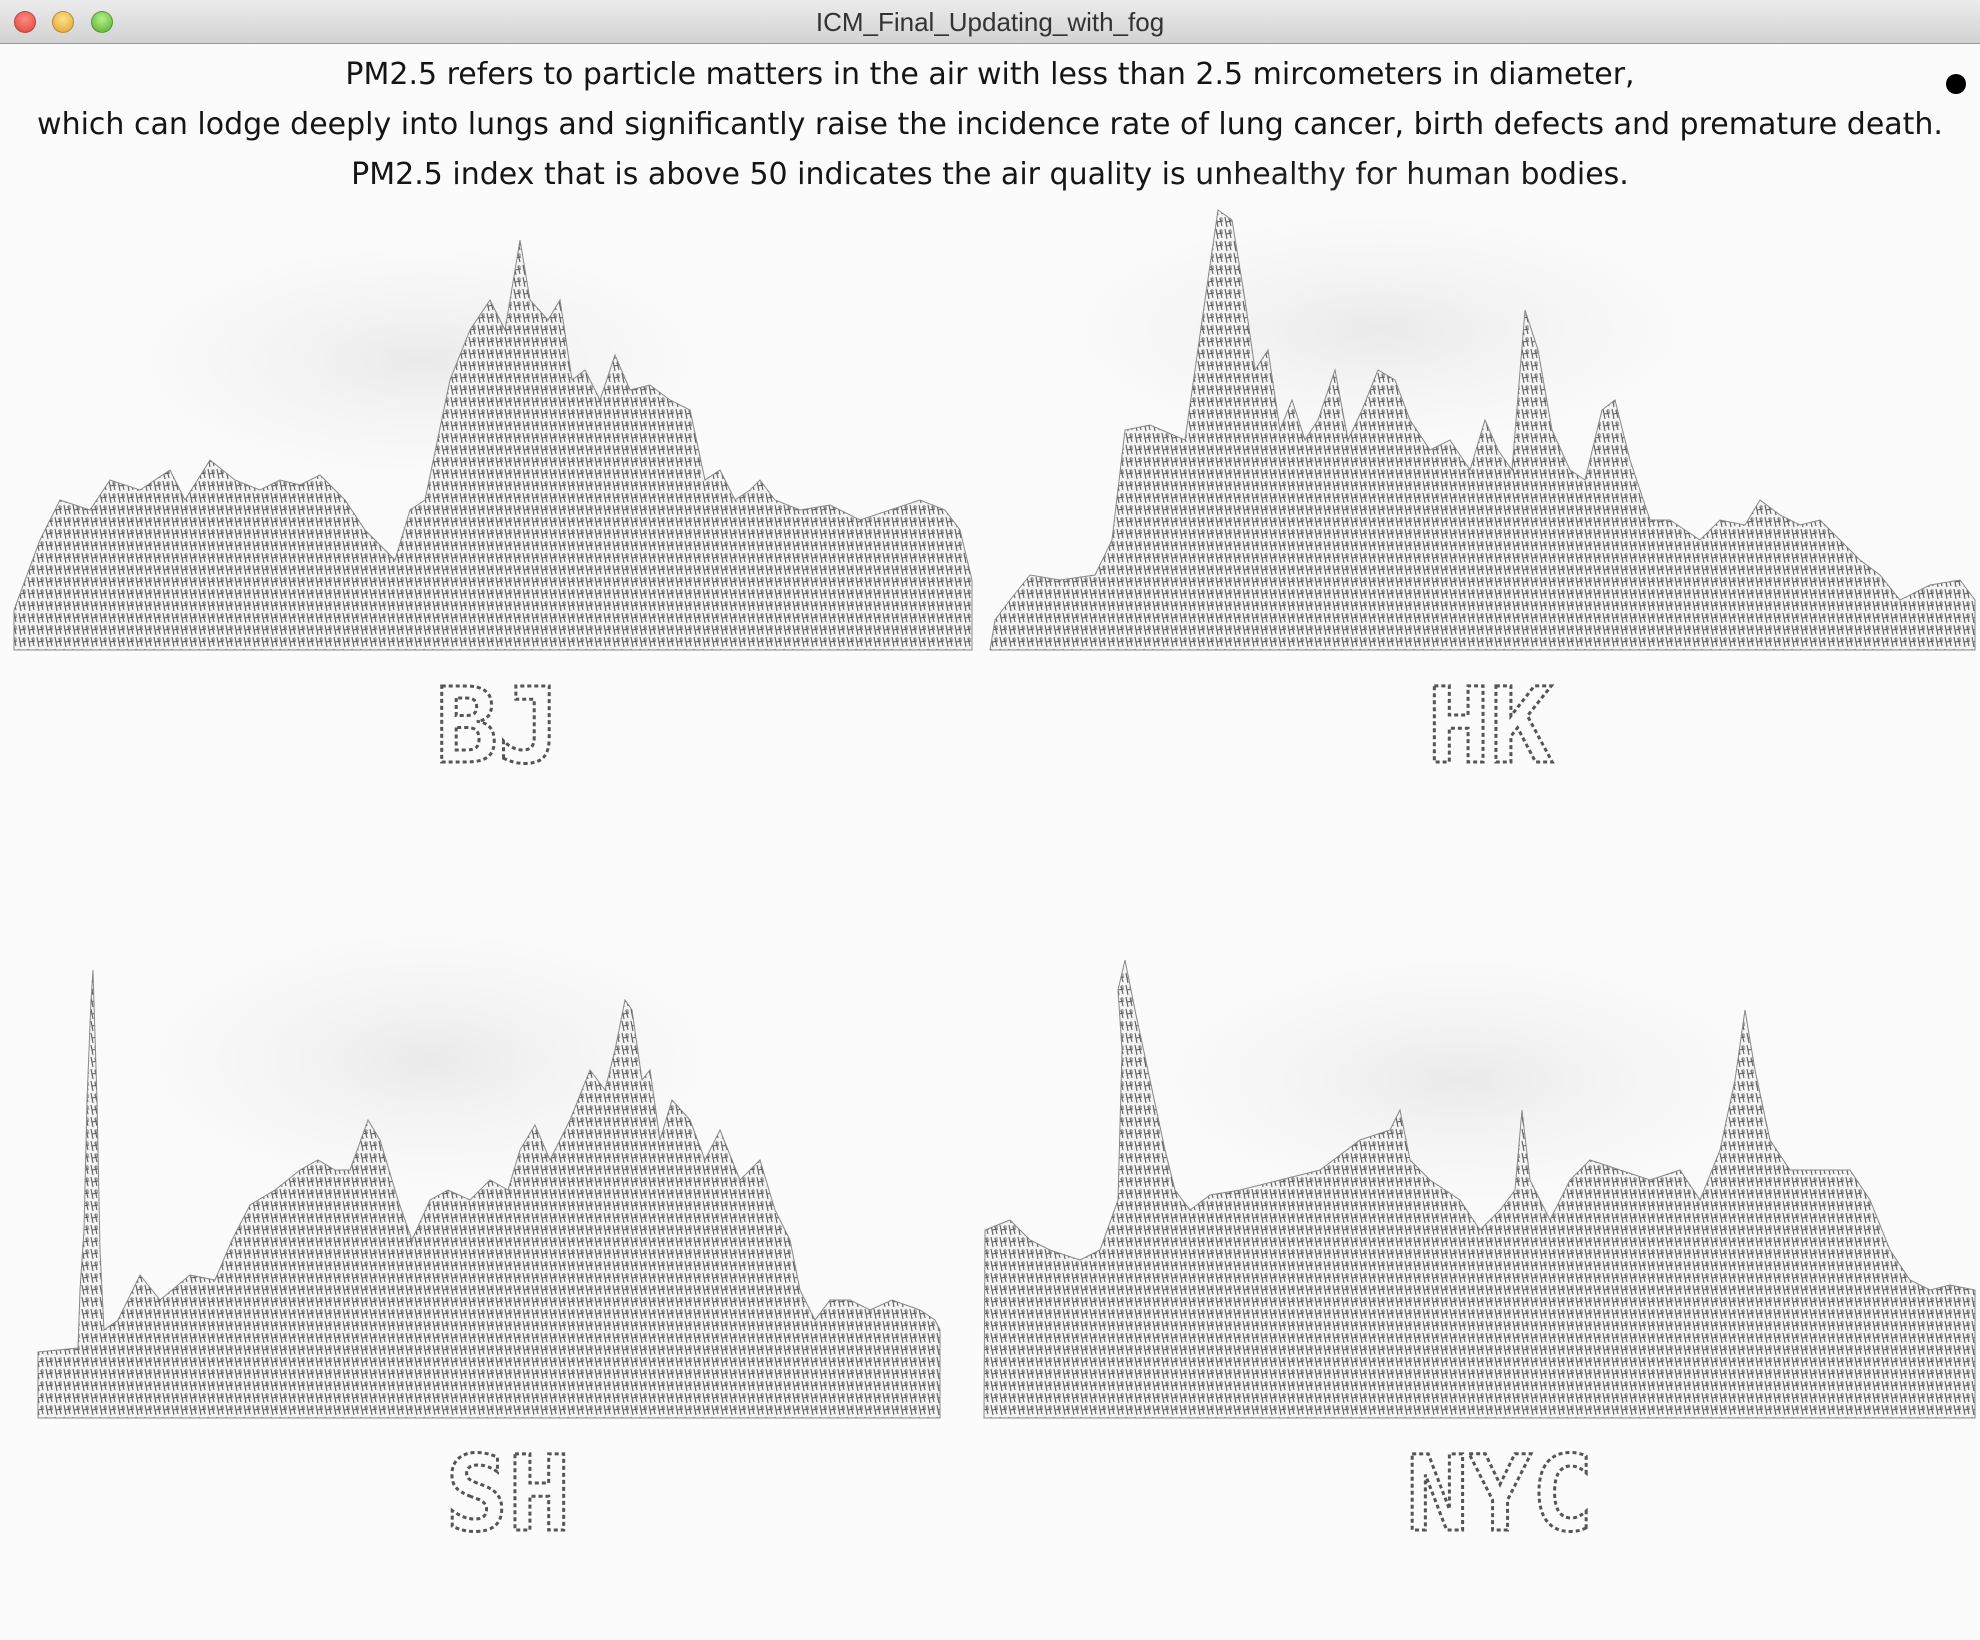 The image size is (1980, 1640). I want to click on city-label-hk: HK, so click(1490, 726).